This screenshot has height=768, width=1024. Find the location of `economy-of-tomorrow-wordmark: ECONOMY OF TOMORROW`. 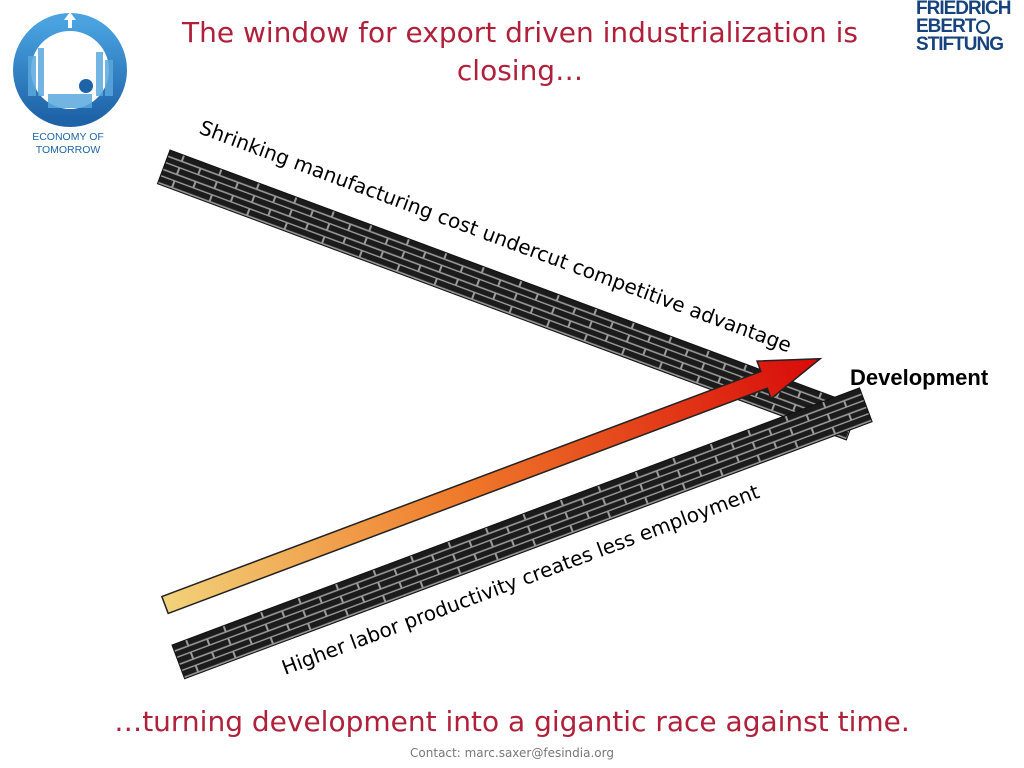

economy-of-tomorrow-wordmark: ECONOMY OF TOMORROW is located at coordinates (68, 144).